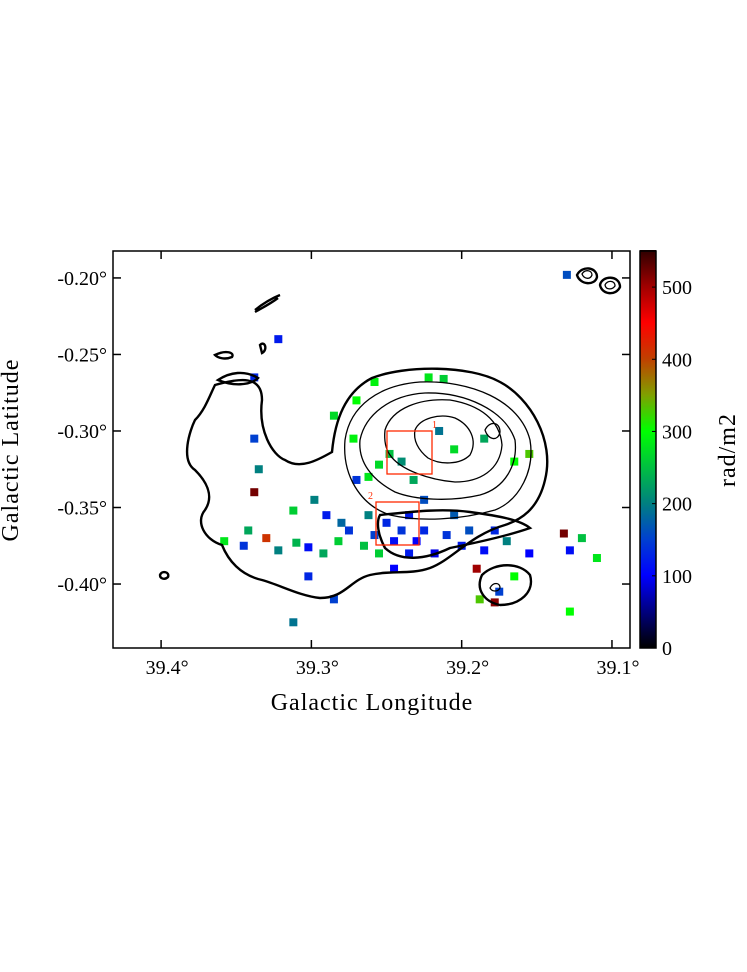 This screenshot has width=747, height=972. I want to click on x-tick-label: 39.2°, so click(467, 668).